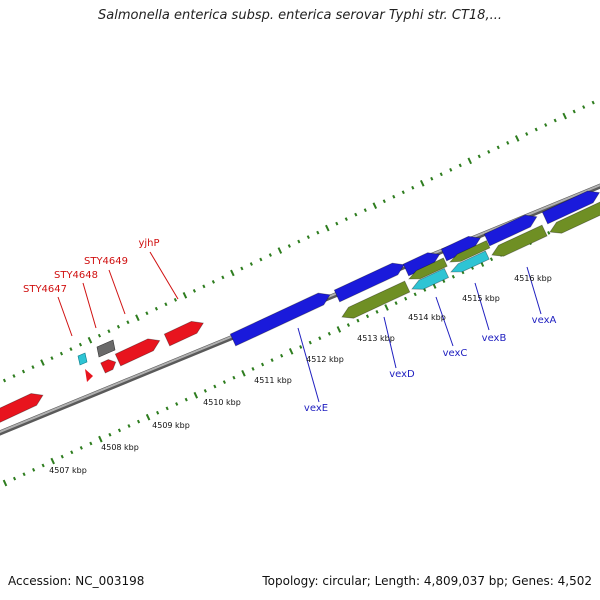 The image size is (600, 600). Describe the element at coordinates (171, 425) in the screenshot. I see `scale-label: 4509 kbp` at that location.